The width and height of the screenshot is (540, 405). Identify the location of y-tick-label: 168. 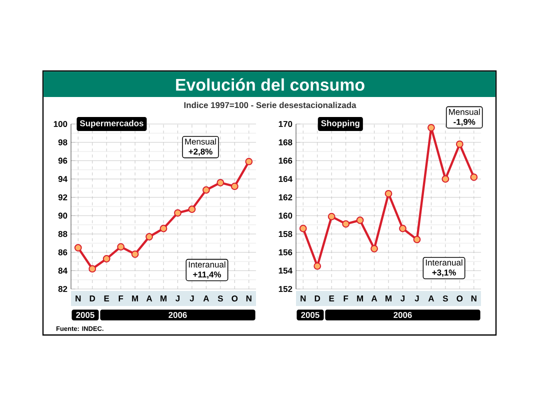
(285, 142).